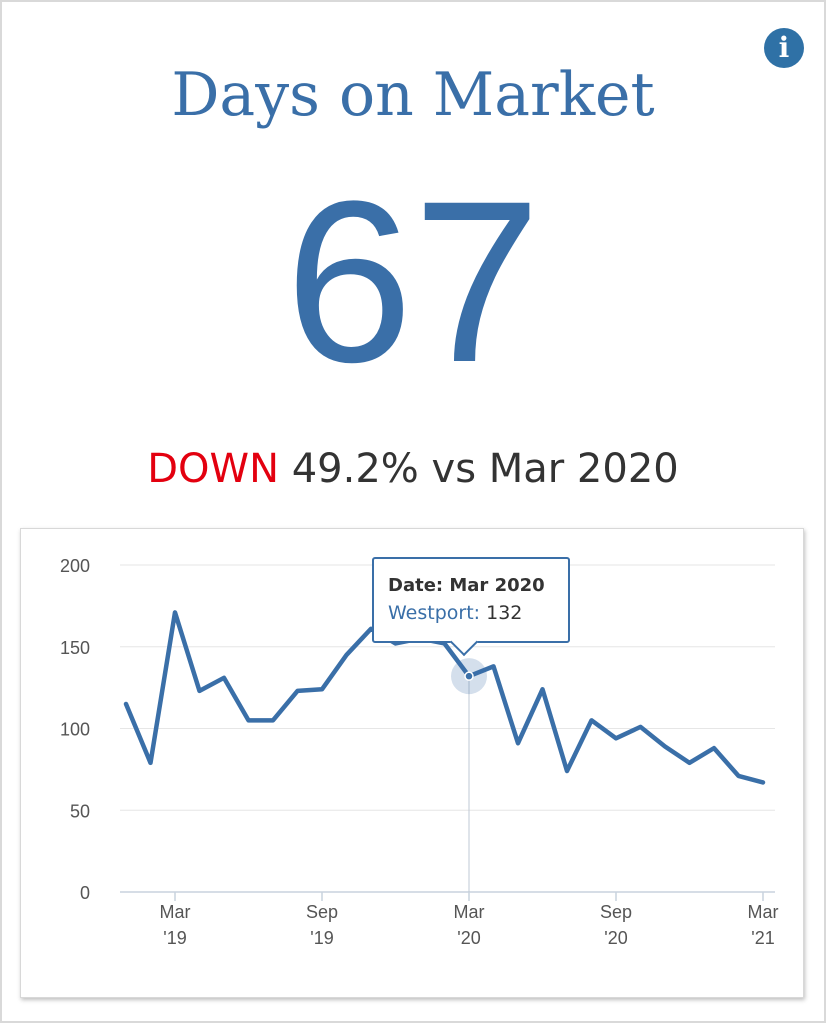 The image size is (826, 1023). I want to click on chart-tooltip: Date: Mar 2020 Westport: 132, so click(471, 600).